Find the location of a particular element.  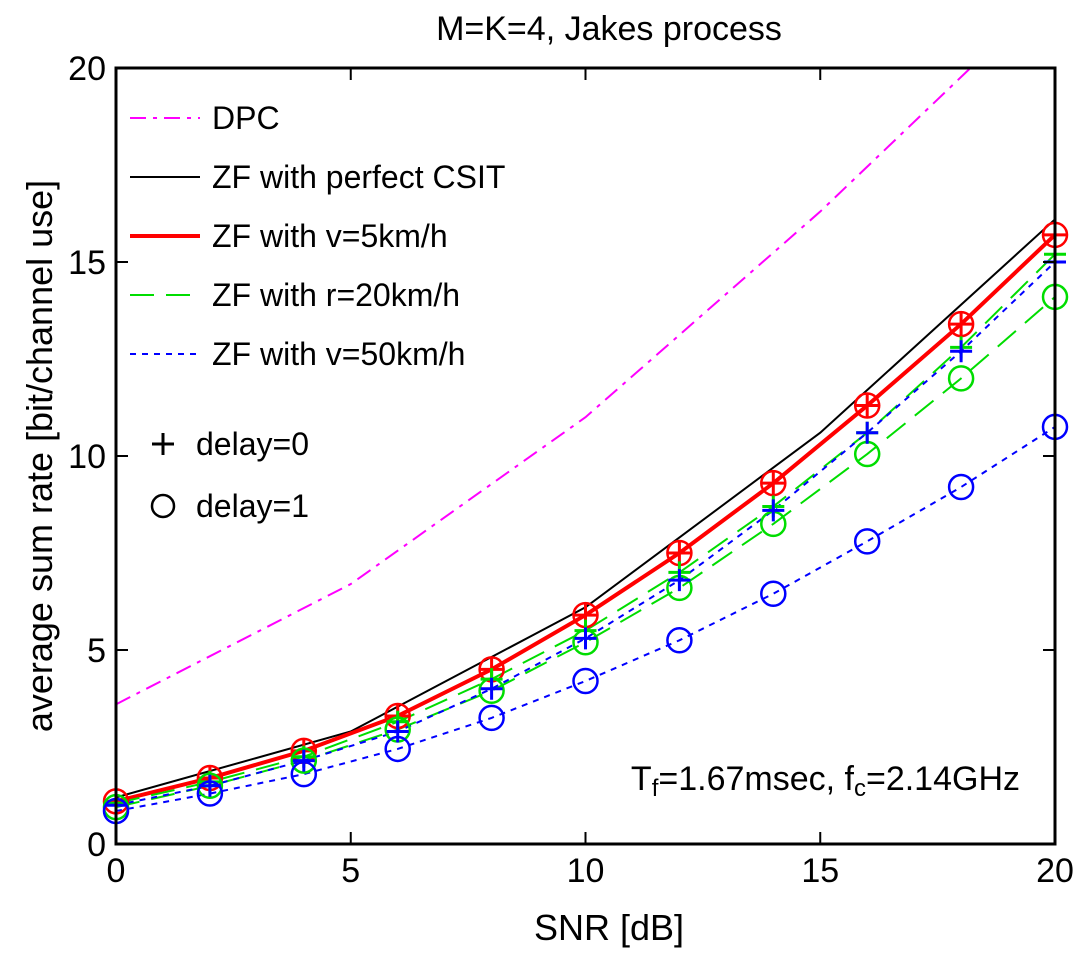

y-tick-label-4: 20 is located at coordinates (87, 69).